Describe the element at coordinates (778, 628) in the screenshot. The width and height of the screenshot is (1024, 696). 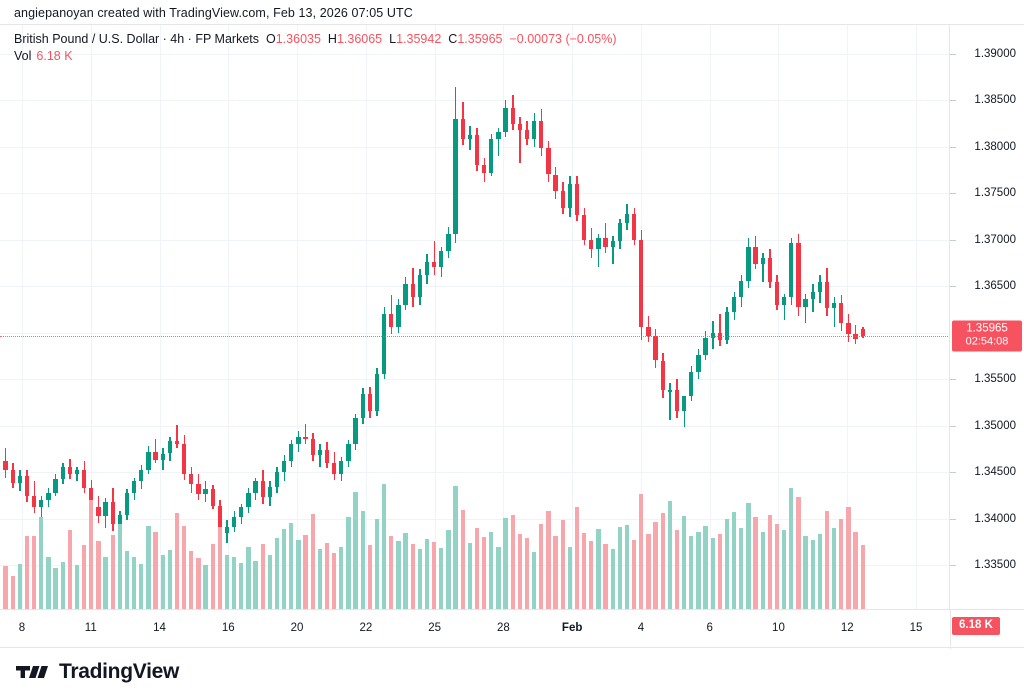
I see `time-axis-tick: 10` at that location.